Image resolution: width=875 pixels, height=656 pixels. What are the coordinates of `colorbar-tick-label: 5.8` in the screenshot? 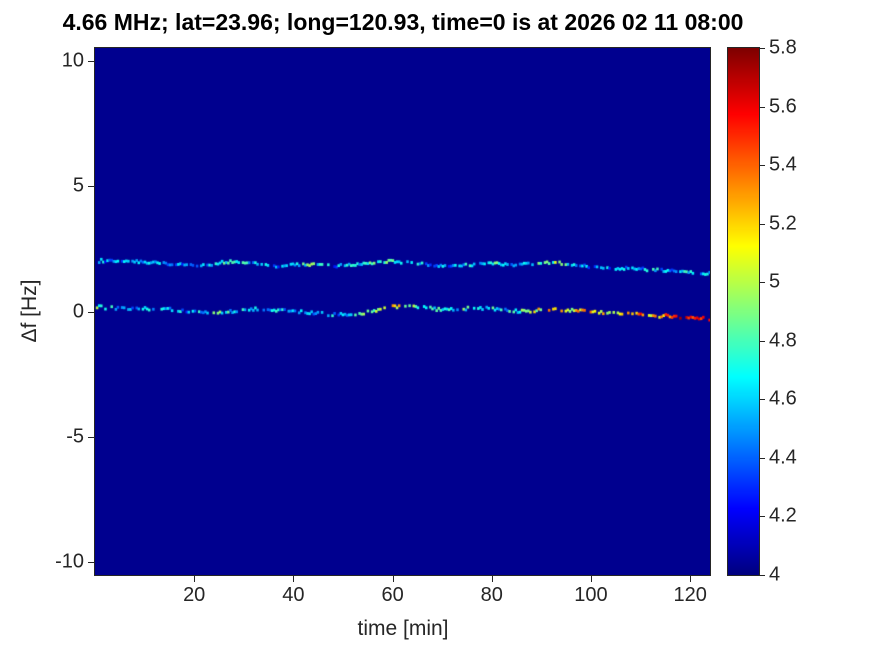 It's located at (783, 47).